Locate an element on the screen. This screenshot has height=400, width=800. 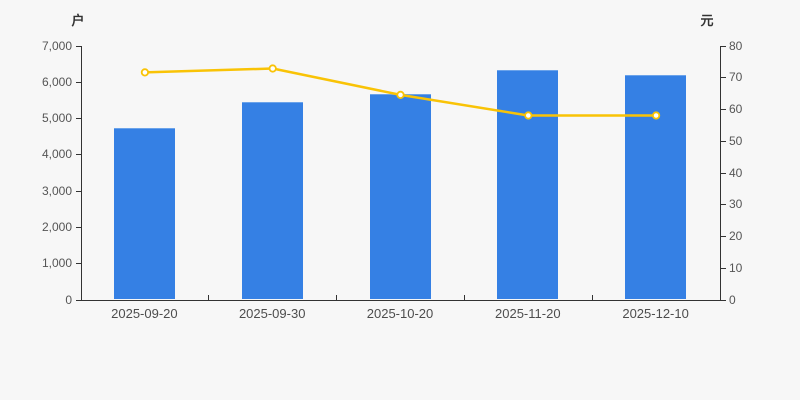
x-axis-category-label: 2025-09-30 is located at coordinates (272, 313).